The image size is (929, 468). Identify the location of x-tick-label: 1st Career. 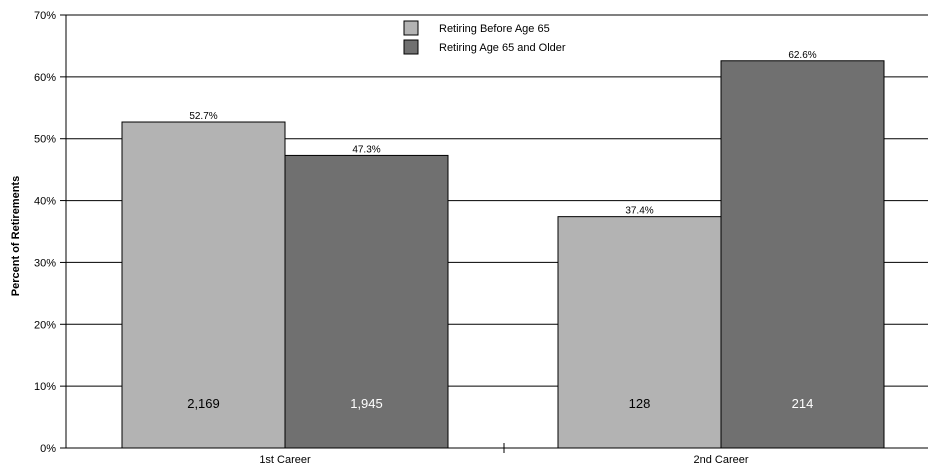
(285, 460).